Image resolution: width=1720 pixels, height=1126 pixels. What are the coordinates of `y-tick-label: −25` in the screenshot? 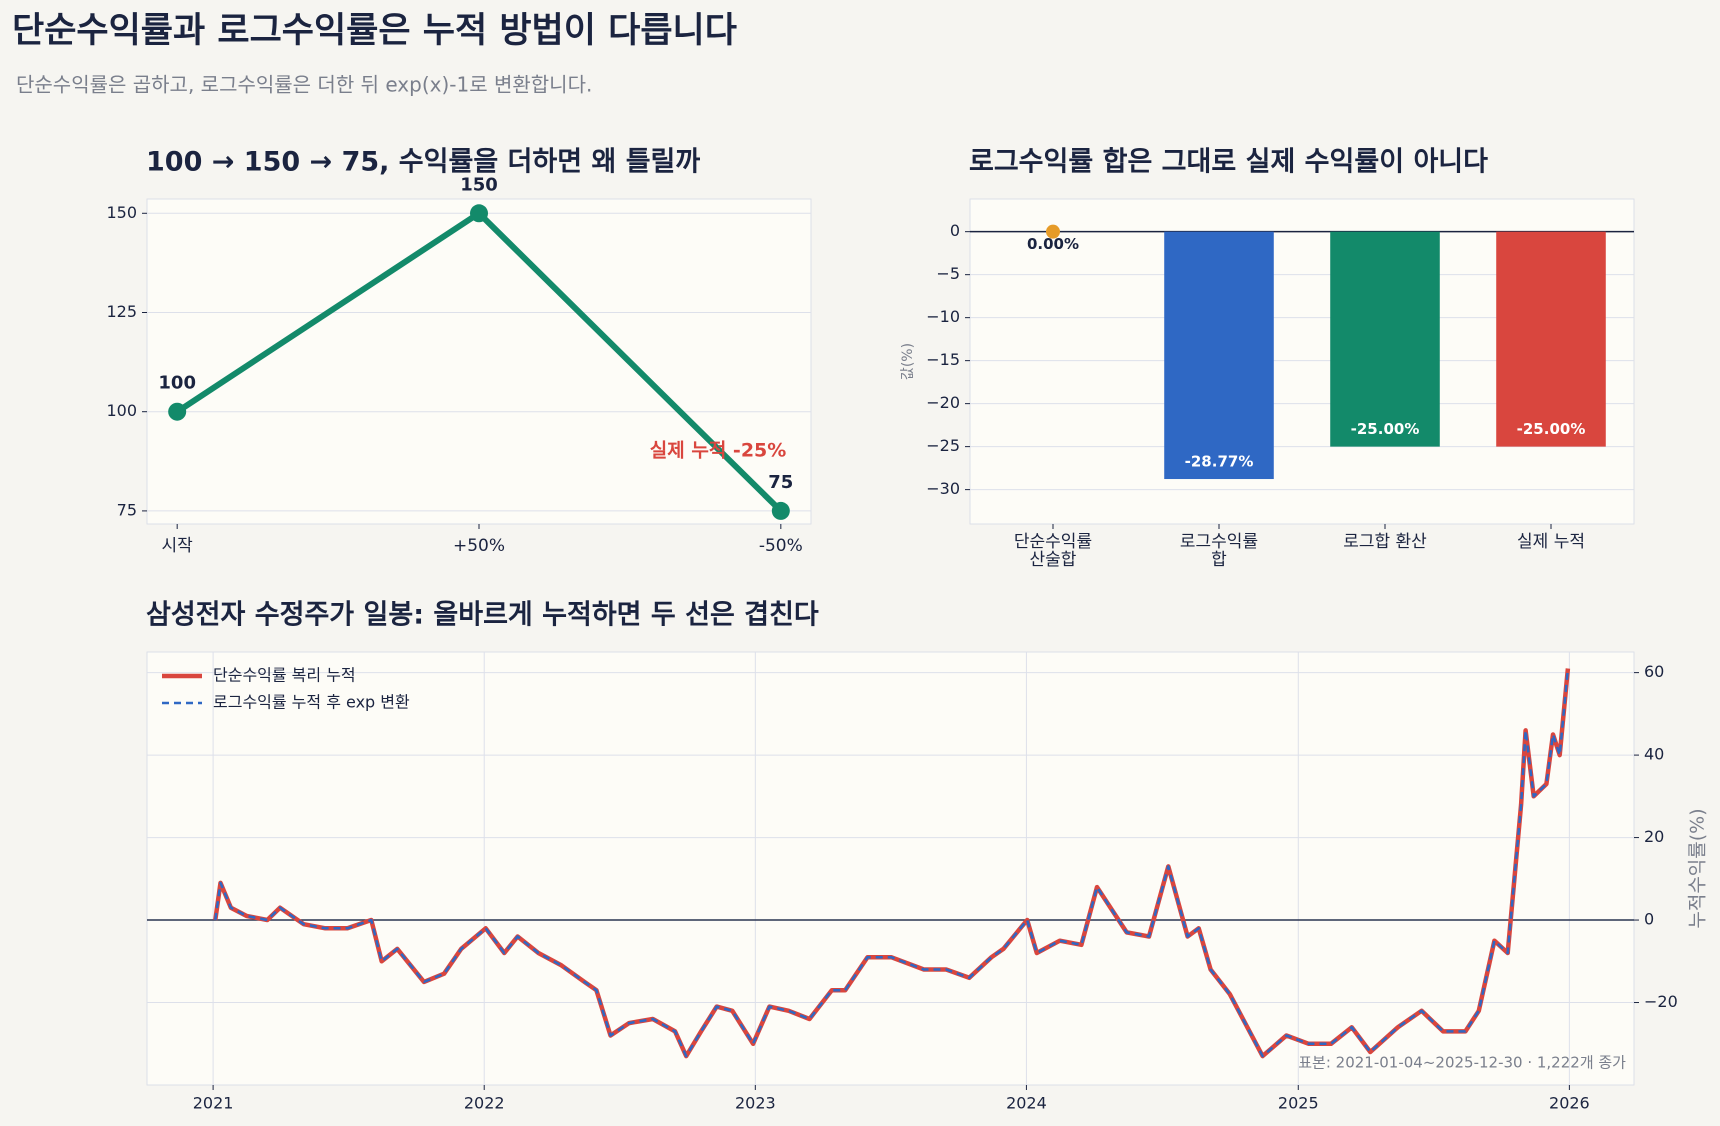 It's located at (943, 445).